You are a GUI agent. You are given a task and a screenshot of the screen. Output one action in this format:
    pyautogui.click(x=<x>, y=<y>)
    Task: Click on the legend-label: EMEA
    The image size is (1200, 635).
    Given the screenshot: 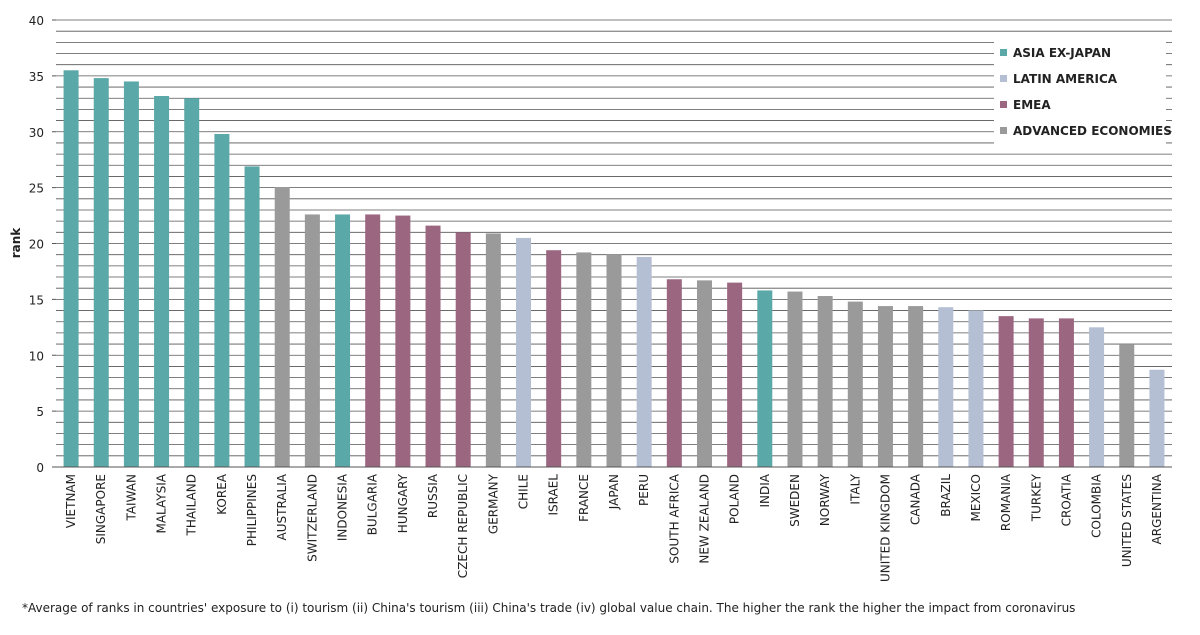 What is the action you would take?
    pyautogui.click(x=1032, y=105)
    